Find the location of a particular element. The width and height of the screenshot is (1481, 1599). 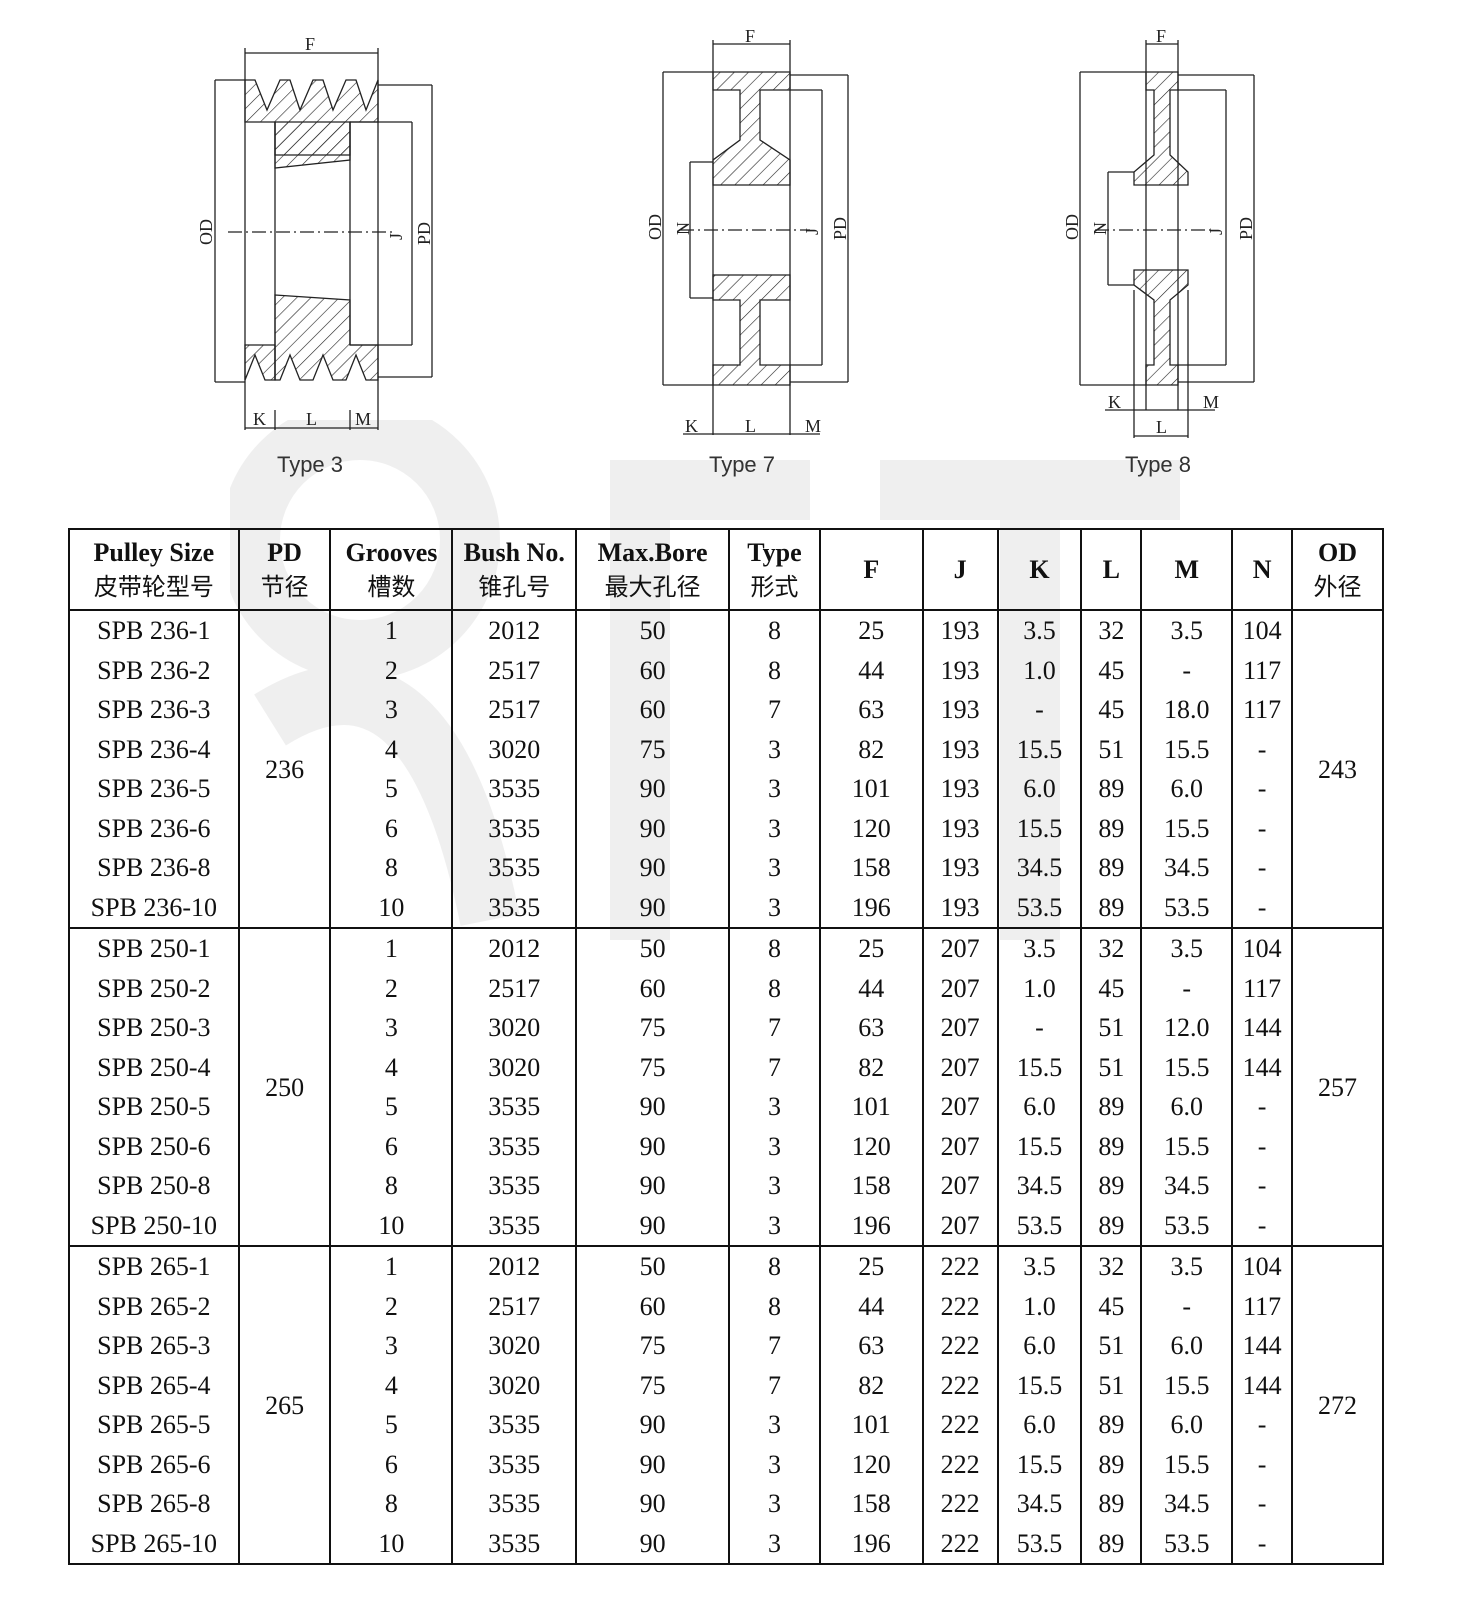

header-cn: 节径 is located at coordinates (284, 586).